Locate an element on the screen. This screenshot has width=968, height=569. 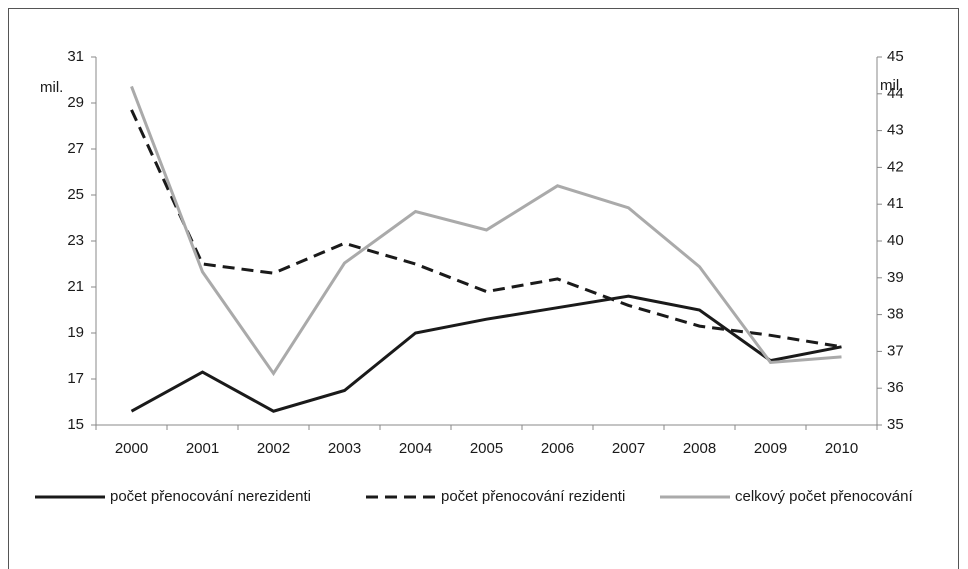
x-tick-label: 2000 is located at coordinates (131, 448).